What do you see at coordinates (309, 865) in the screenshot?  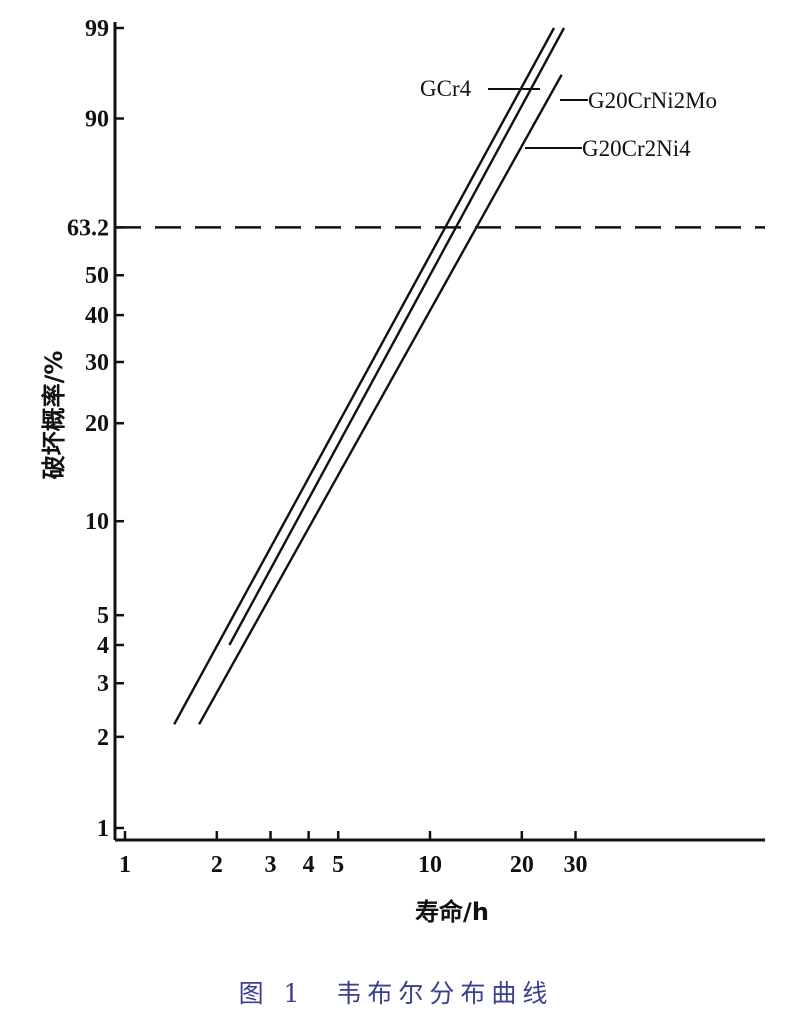 I see `x-tick-label: 4` at bounding box center [309, 865].